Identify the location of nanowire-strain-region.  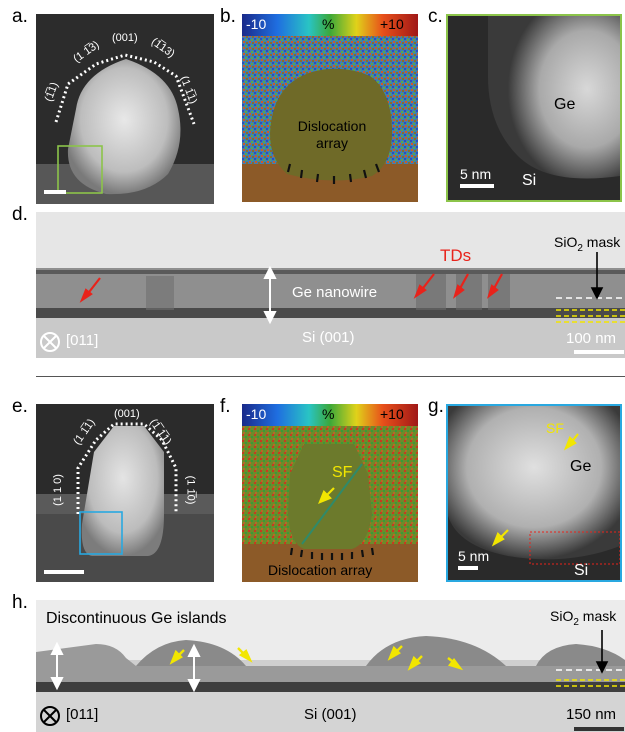
(331, 124).